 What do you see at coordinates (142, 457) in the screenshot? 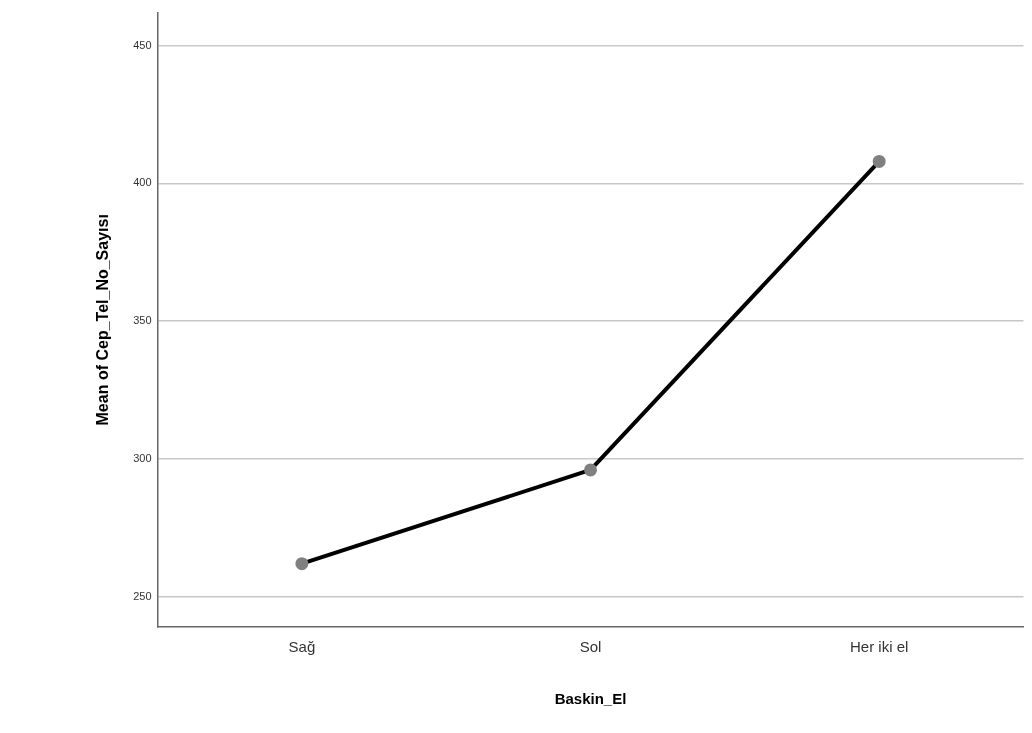
I see `y-tick-label: 300` at bounding box center [142, 457].